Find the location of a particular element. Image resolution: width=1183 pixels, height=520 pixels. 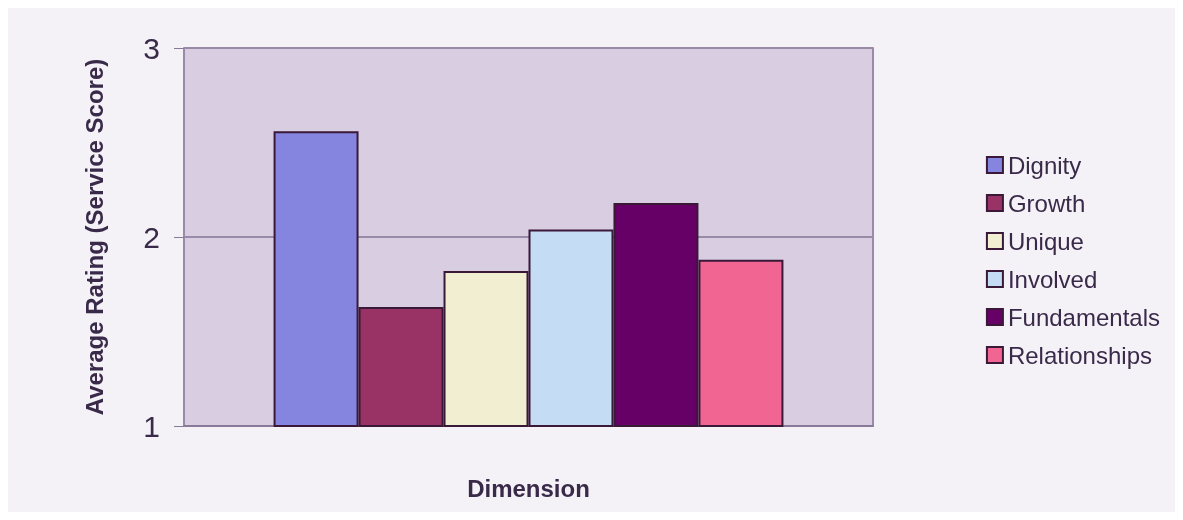

y-axis-title: Average Rating (Service Score) is located at coordinates (94, 237).